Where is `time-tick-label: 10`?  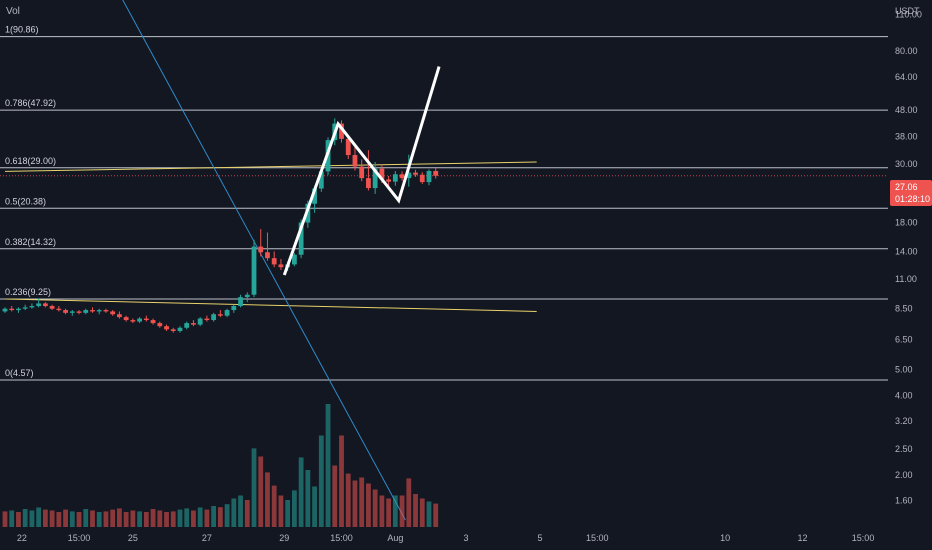
time-tick-label: 10 is located at coordinates (725, 538).